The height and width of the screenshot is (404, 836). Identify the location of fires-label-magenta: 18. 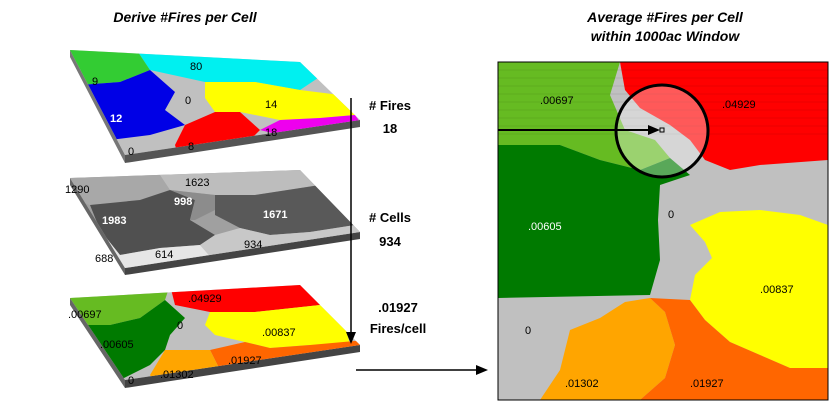
(271, 133).